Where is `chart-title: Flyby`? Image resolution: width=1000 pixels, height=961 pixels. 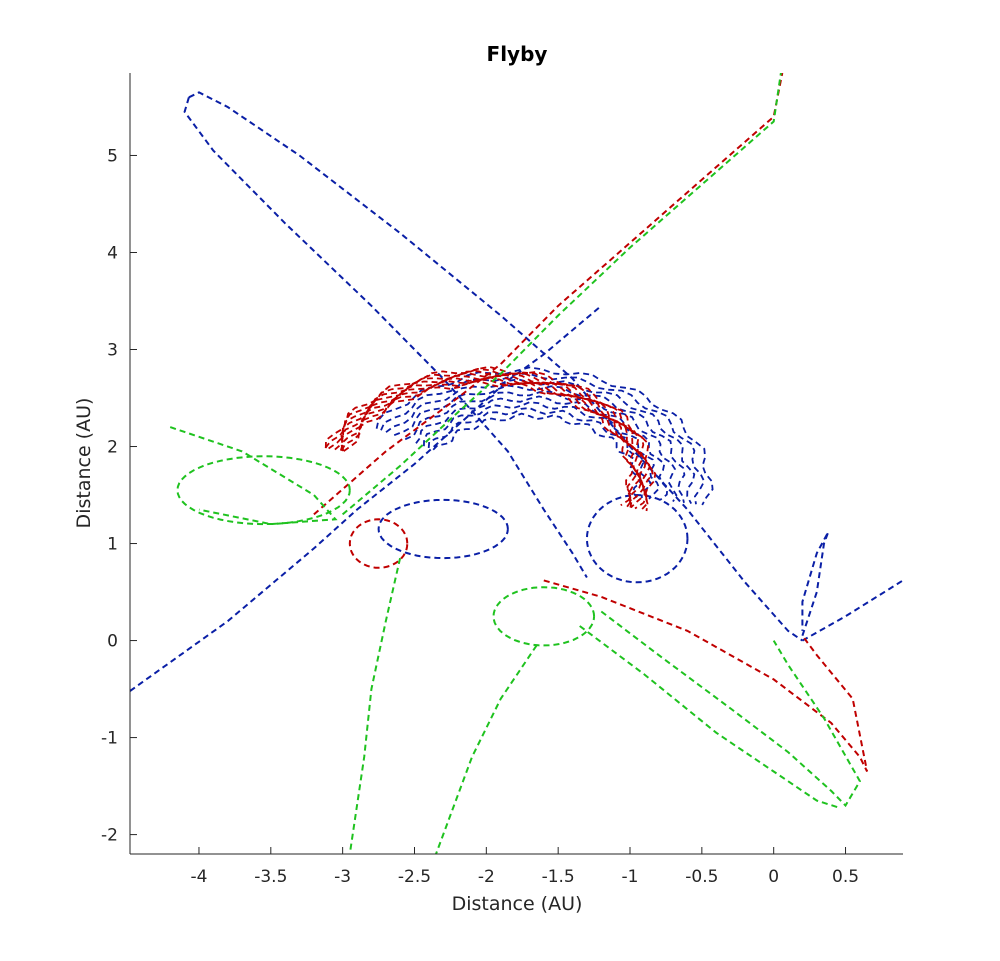 chart-title: Flyby is located at coordinates (517, 54).